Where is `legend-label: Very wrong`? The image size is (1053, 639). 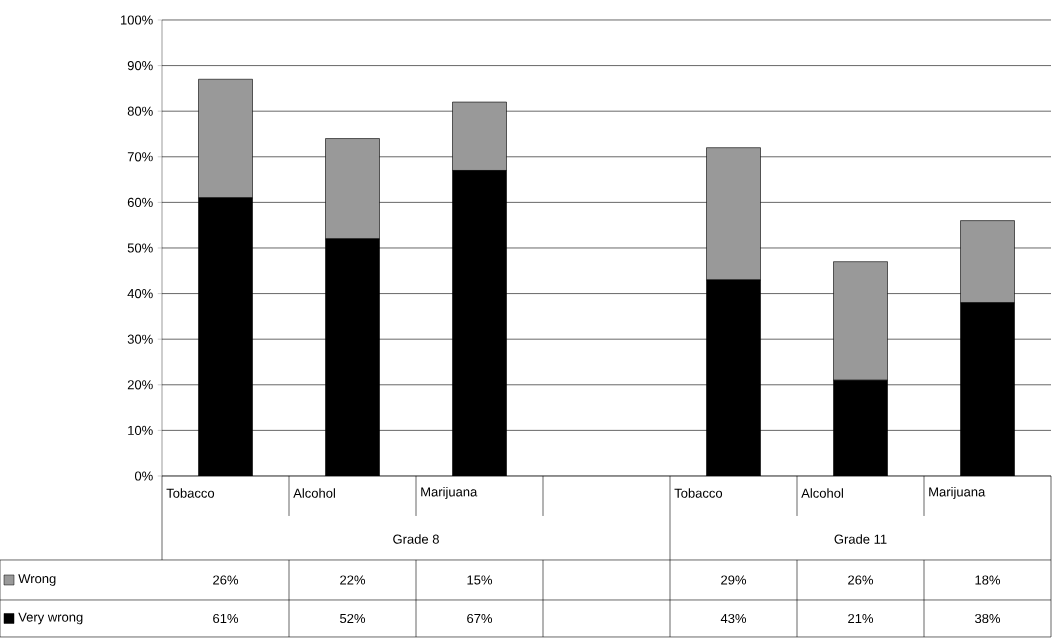 legend-label: Very wrong is located at coordinates (50, 618).